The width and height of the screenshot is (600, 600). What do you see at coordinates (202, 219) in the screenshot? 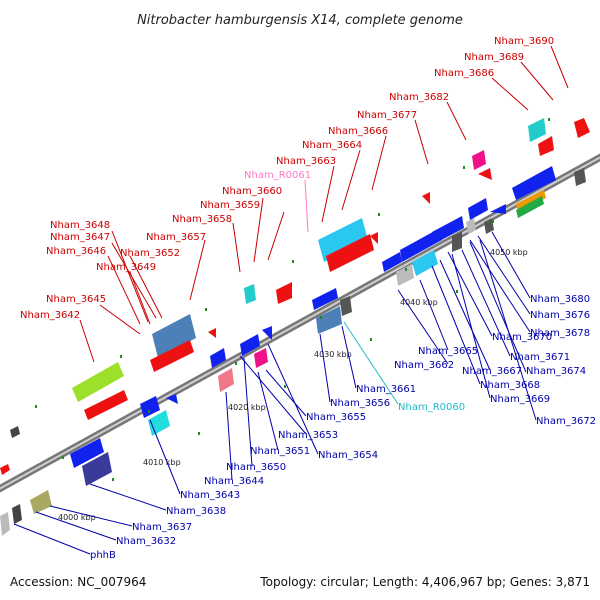
I see `gene-label: Nham_3658` at bounding box center [202, 219].